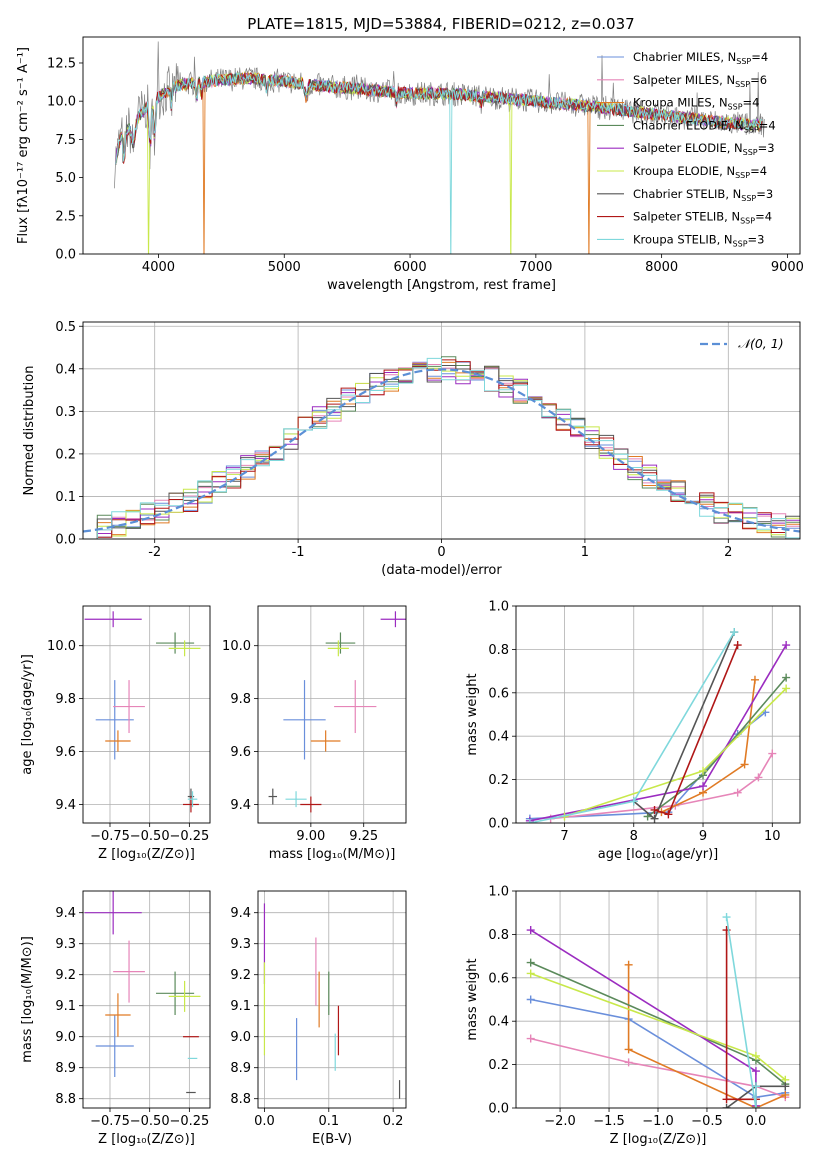  Describe the element at coordinates (65, 699) in the screenshot. I see `y-tick-label: 9.8` at that location.